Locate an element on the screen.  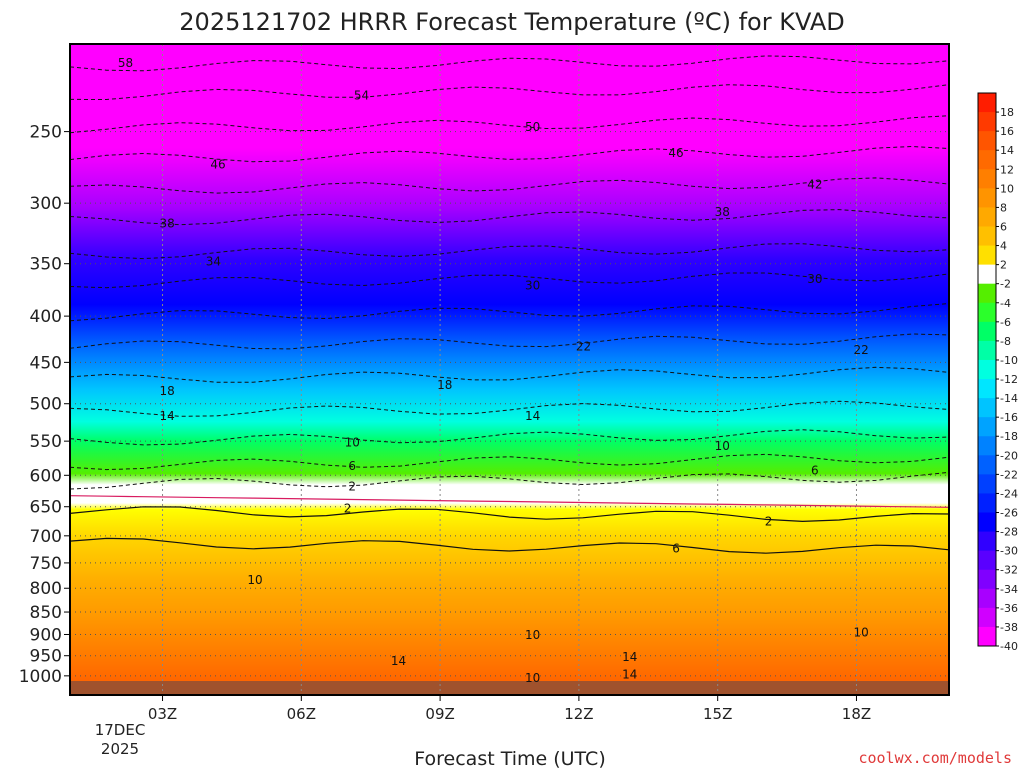
colorbar-label: -16 is located at coordinates (1009, 417).